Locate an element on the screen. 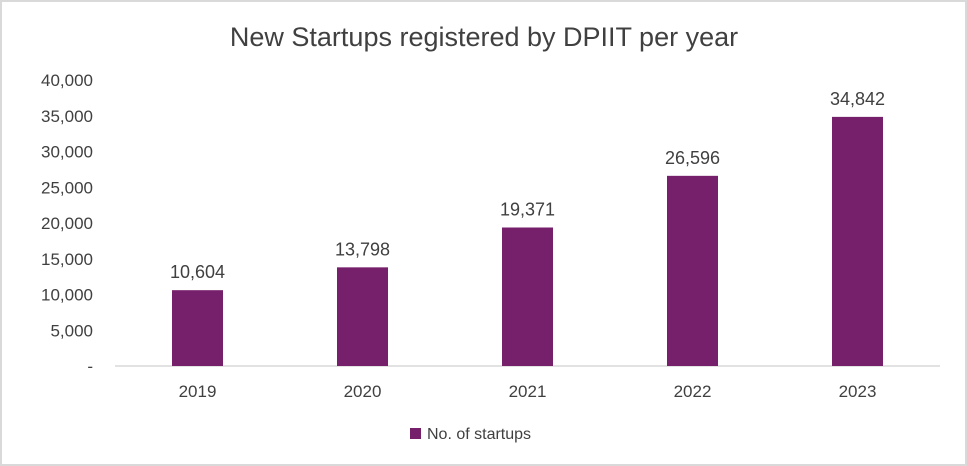 The height and width of the screenshot is (466, 967). legend-label: No. of startups is located at coordinates (479, 434).